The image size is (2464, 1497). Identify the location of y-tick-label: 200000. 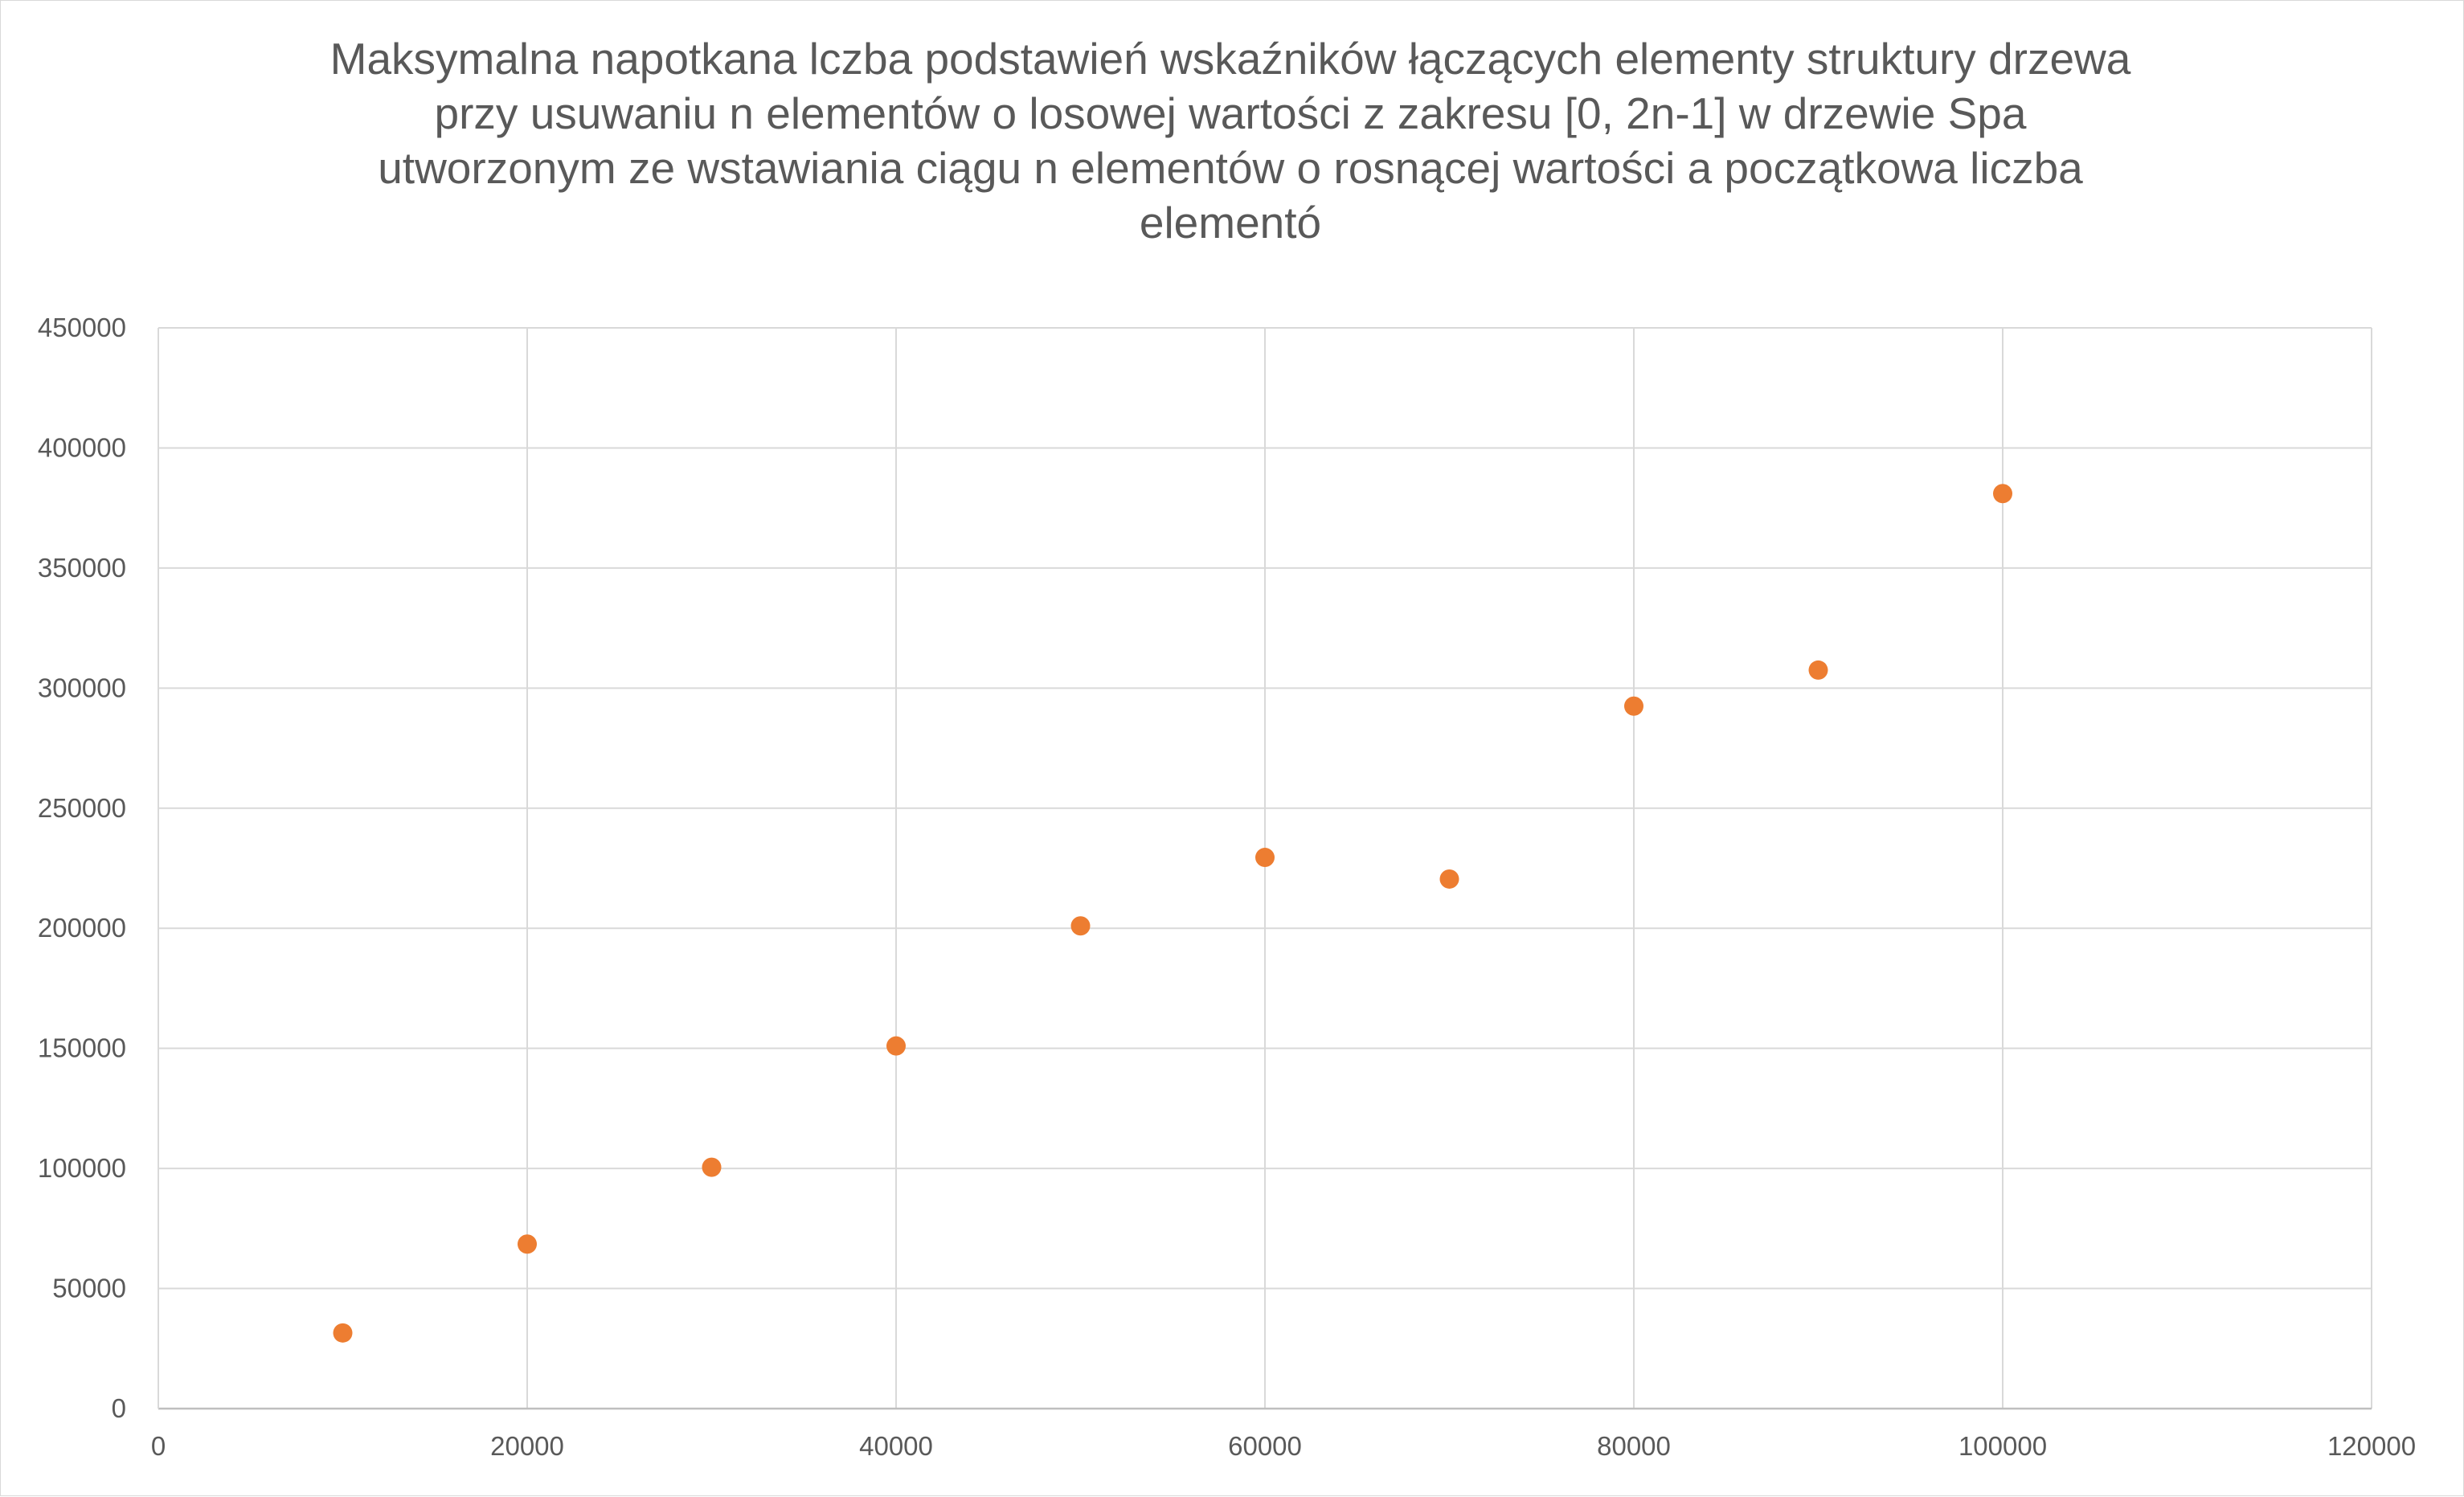
(82, 928).